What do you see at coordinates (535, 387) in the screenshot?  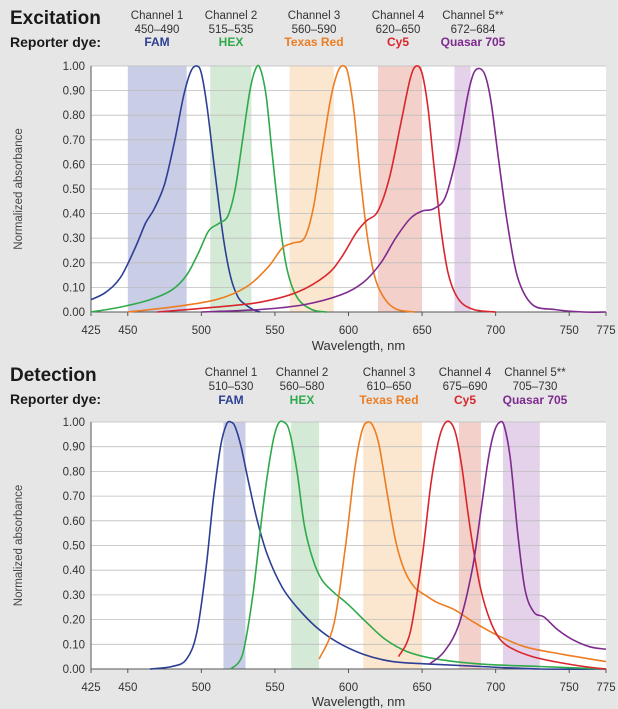 I see `channel-range: 705–730` at bounding box center [535, 387].